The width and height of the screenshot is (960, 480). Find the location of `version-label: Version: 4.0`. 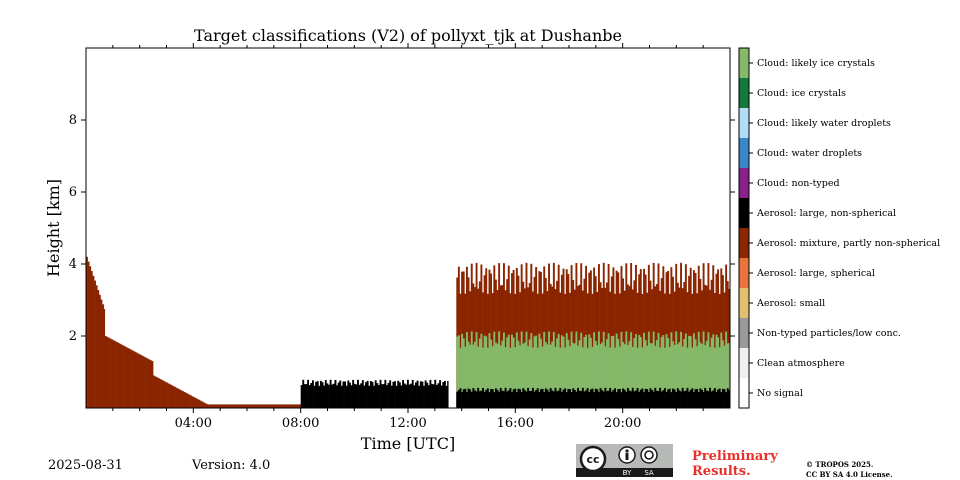

version-label: Version: 4.0 is located at coordinates (231, 465).